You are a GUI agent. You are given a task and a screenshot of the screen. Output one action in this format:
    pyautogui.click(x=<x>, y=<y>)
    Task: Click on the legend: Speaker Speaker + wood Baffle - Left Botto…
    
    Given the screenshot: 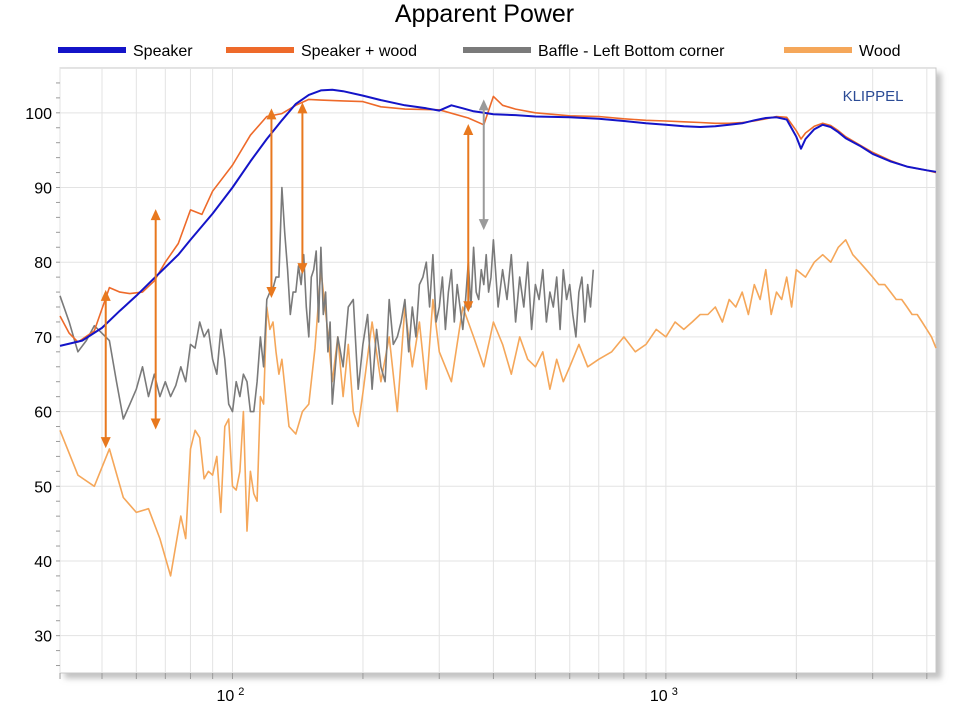 What is the action you would take?
    pyautogui.click(x=479, y=51)
    